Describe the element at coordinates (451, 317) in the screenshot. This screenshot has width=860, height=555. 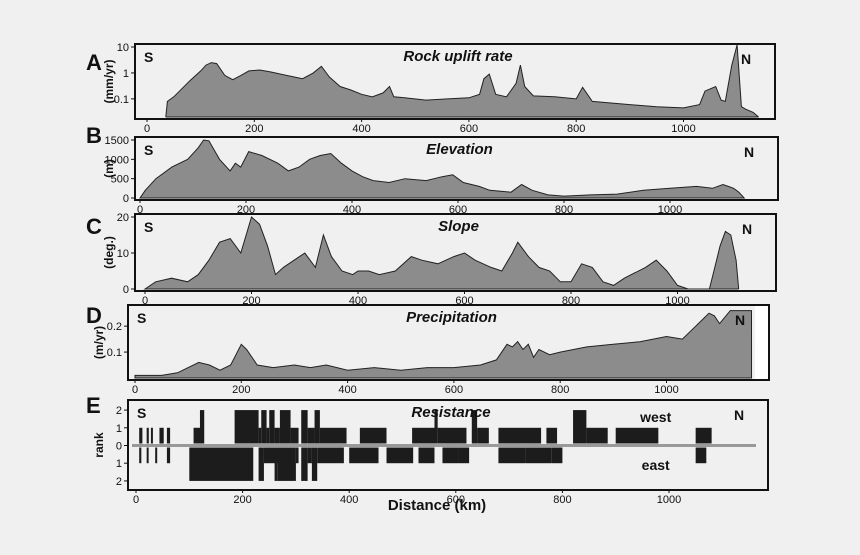
I see `panel-title: Precipitation` at that location.